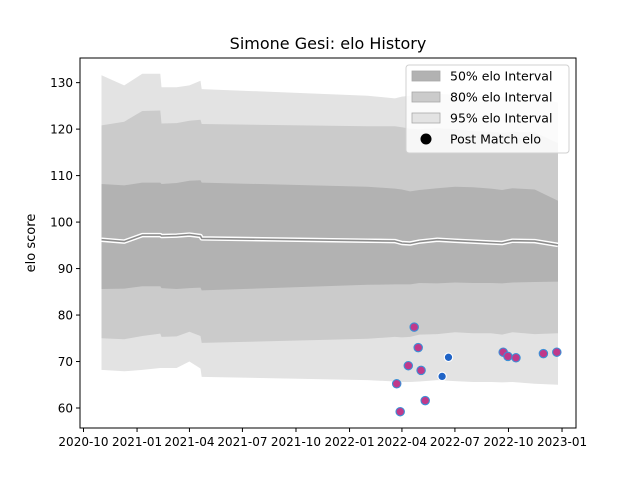 The height and width of the screenshot is (480, 640). What do you see at coordinates (455, 442) in the screenshot?
I see `x-tick-label: 2022-07` at bounding box center [455, 442].